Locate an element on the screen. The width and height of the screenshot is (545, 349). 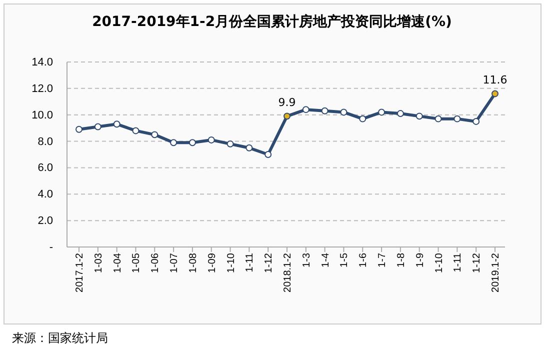
y-tick-label: 4.0 is located at coordinates (45, 194).